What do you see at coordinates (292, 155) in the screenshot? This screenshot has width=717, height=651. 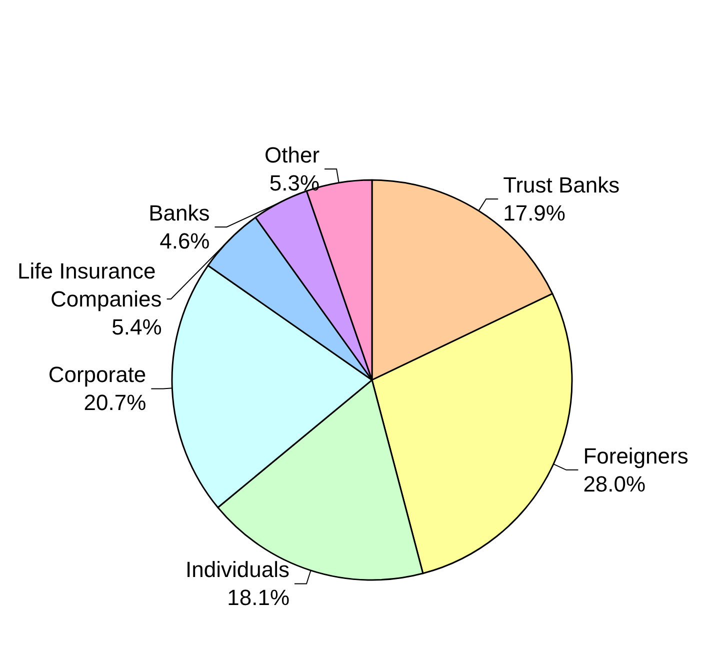 I see `slice-label: Other` at bounding box center [292, 155].